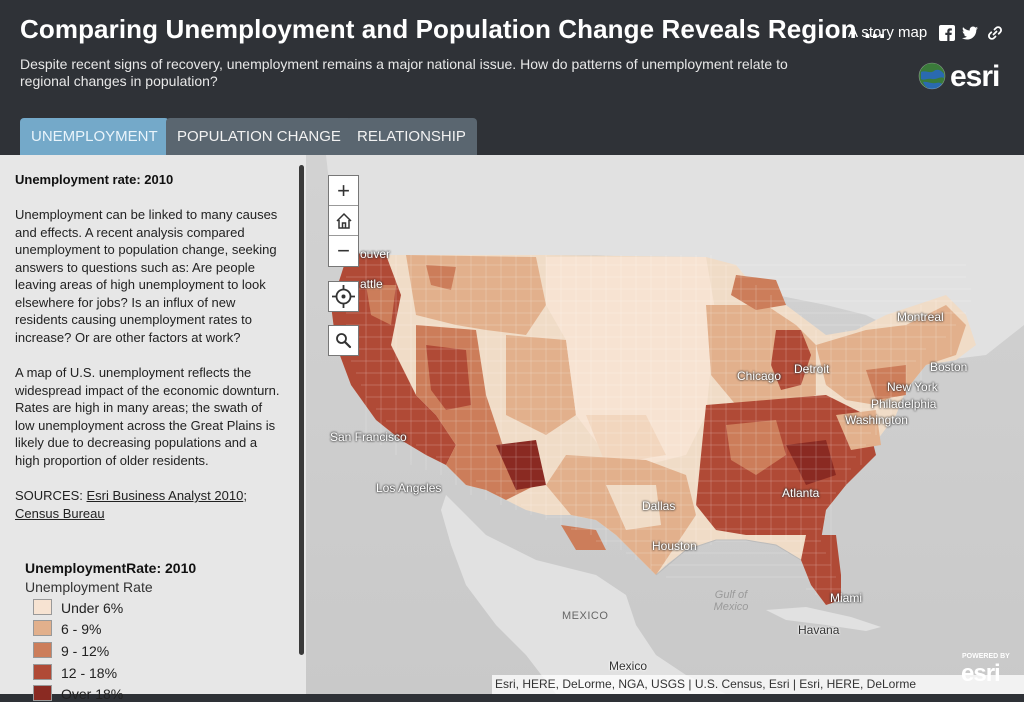 This screenshot has width=1024, height=702. I want to click on legend-item: 6 - 9%, so click(67, 628).